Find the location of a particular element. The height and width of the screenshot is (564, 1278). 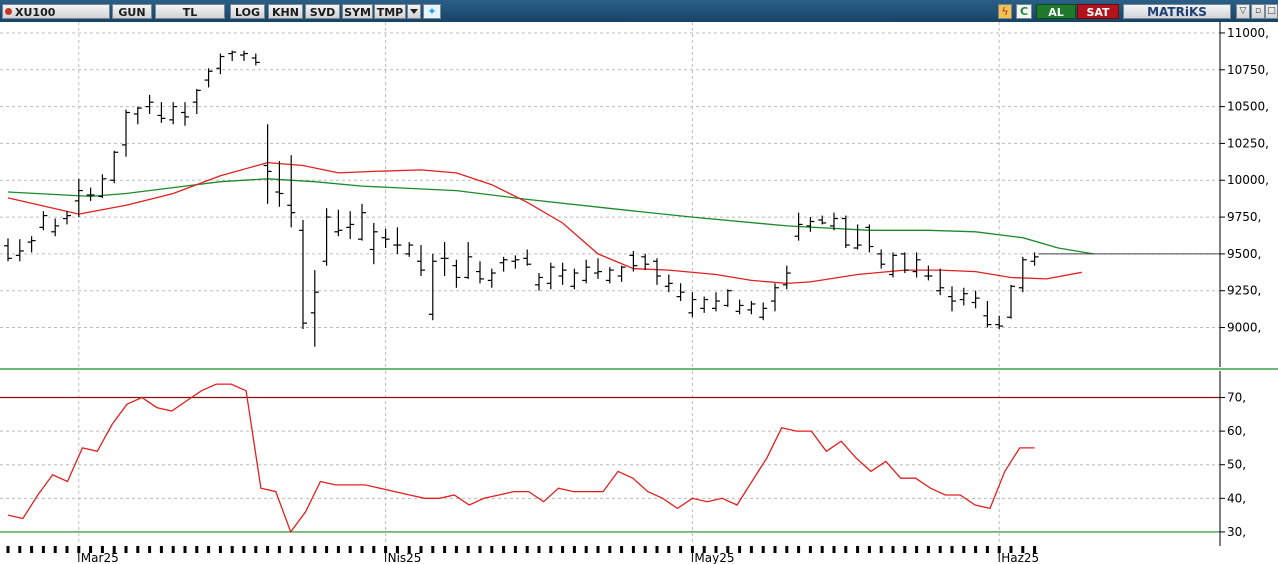

chevron-down-icon is located at coordinates (414, 11).